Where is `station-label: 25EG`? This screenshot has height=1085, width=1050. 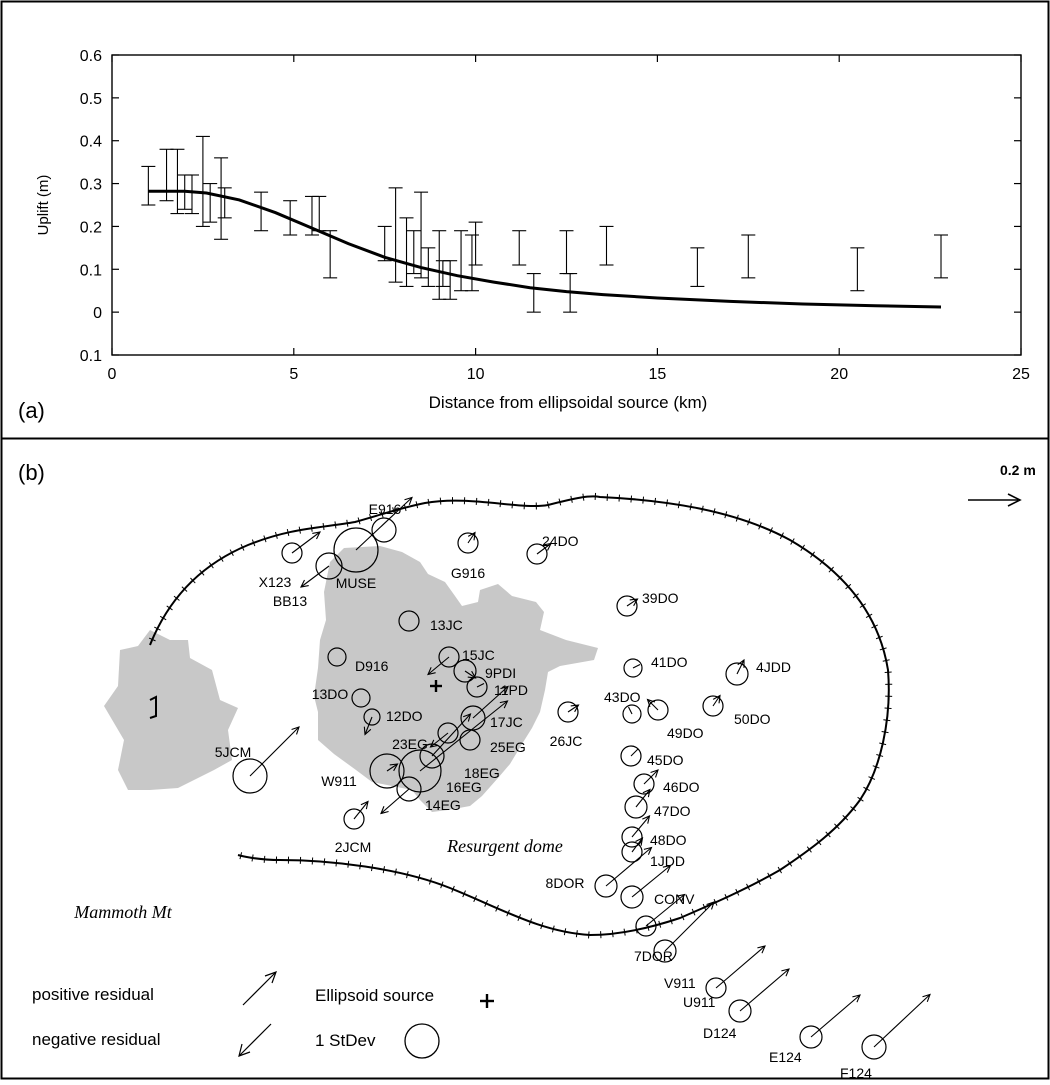
station-label: 25EG is located at coordinates (508, 747).